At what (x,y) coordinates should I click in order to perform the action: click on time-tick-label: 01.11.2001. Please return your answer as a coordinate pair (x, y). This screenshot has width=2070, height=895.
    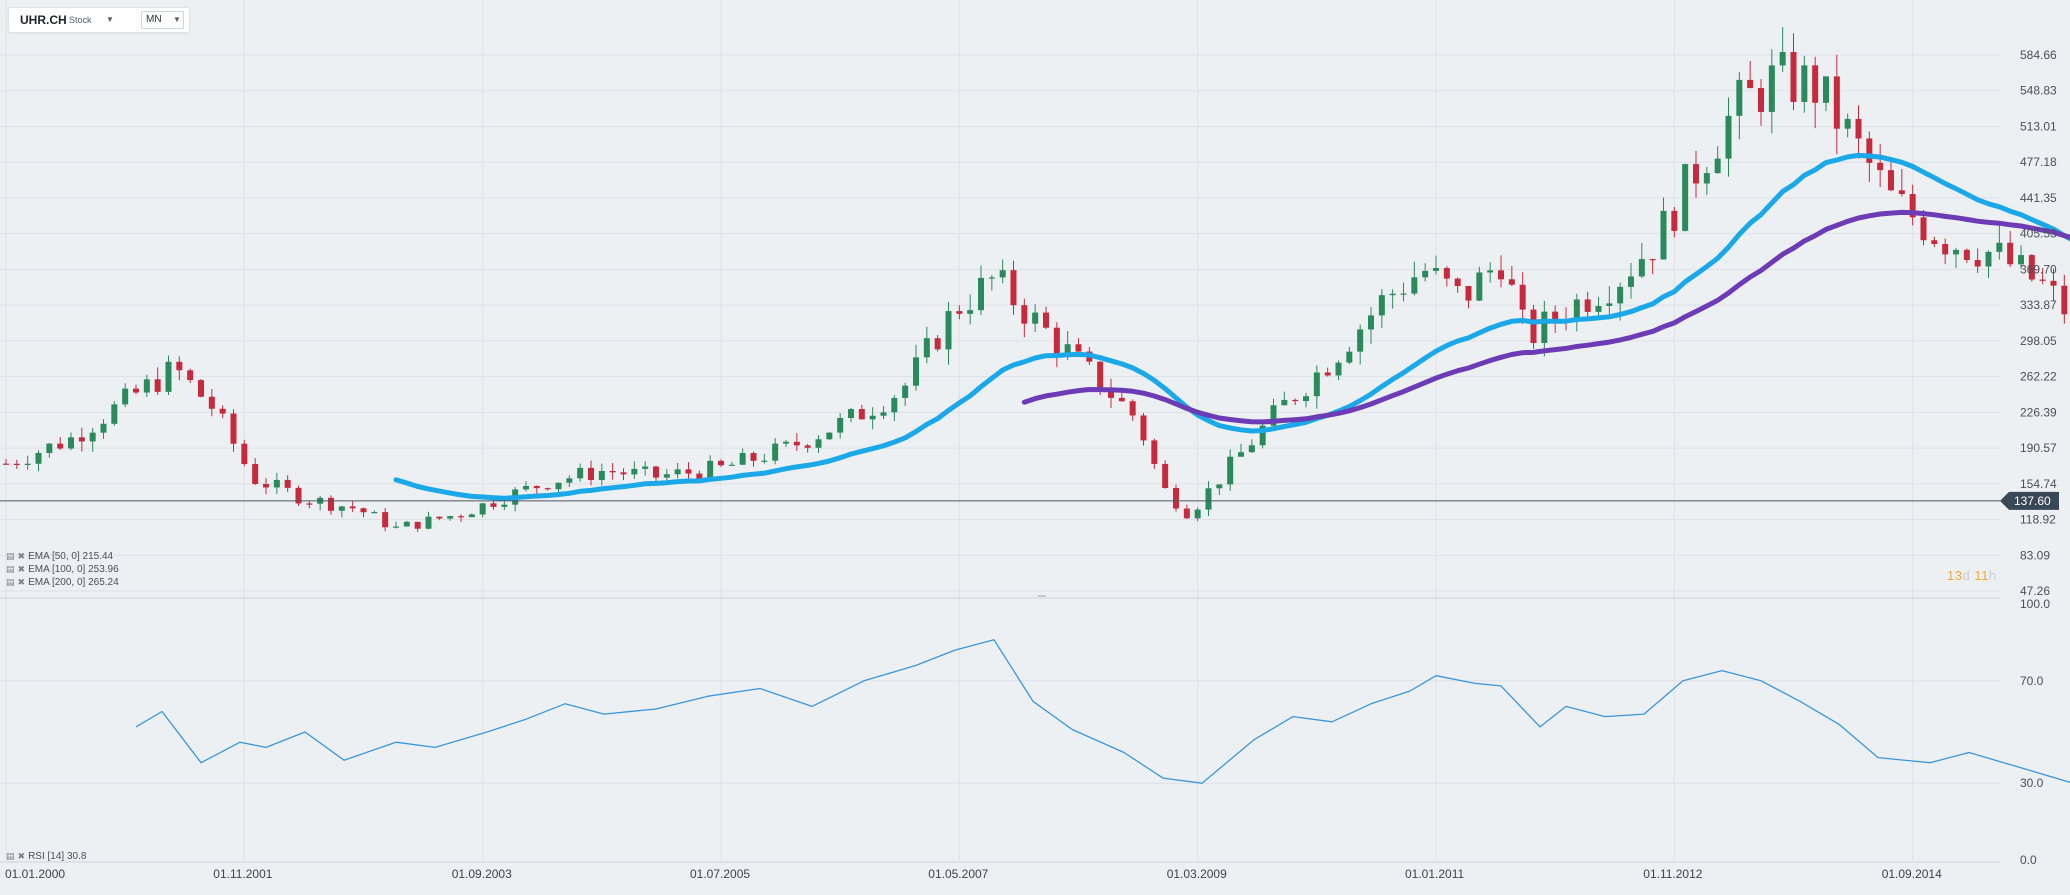
    Looking at the image, I should click on (242, 874).